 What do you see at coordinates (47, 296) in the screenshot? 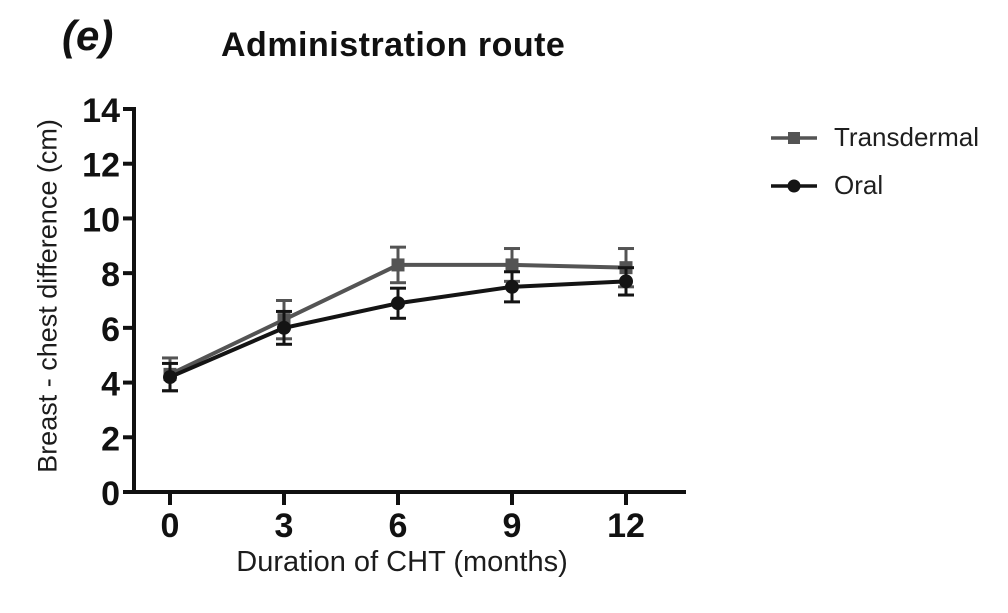
I see `y-axis-label: Breast - chest difference (cm)` at bounding box center [47, 296].